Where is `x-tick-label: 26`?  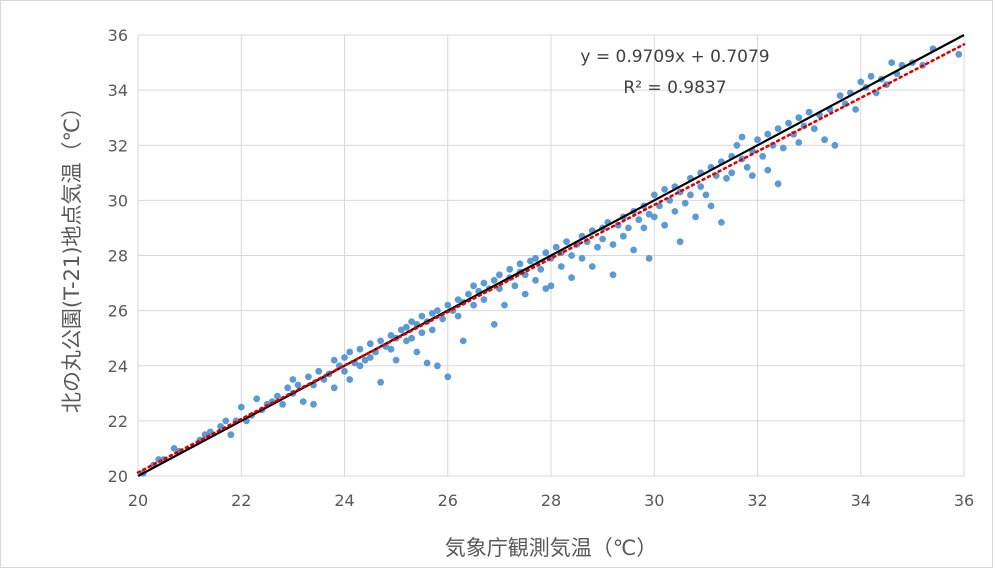 x-tick-label: 26 is located at coordinates (448, 500).